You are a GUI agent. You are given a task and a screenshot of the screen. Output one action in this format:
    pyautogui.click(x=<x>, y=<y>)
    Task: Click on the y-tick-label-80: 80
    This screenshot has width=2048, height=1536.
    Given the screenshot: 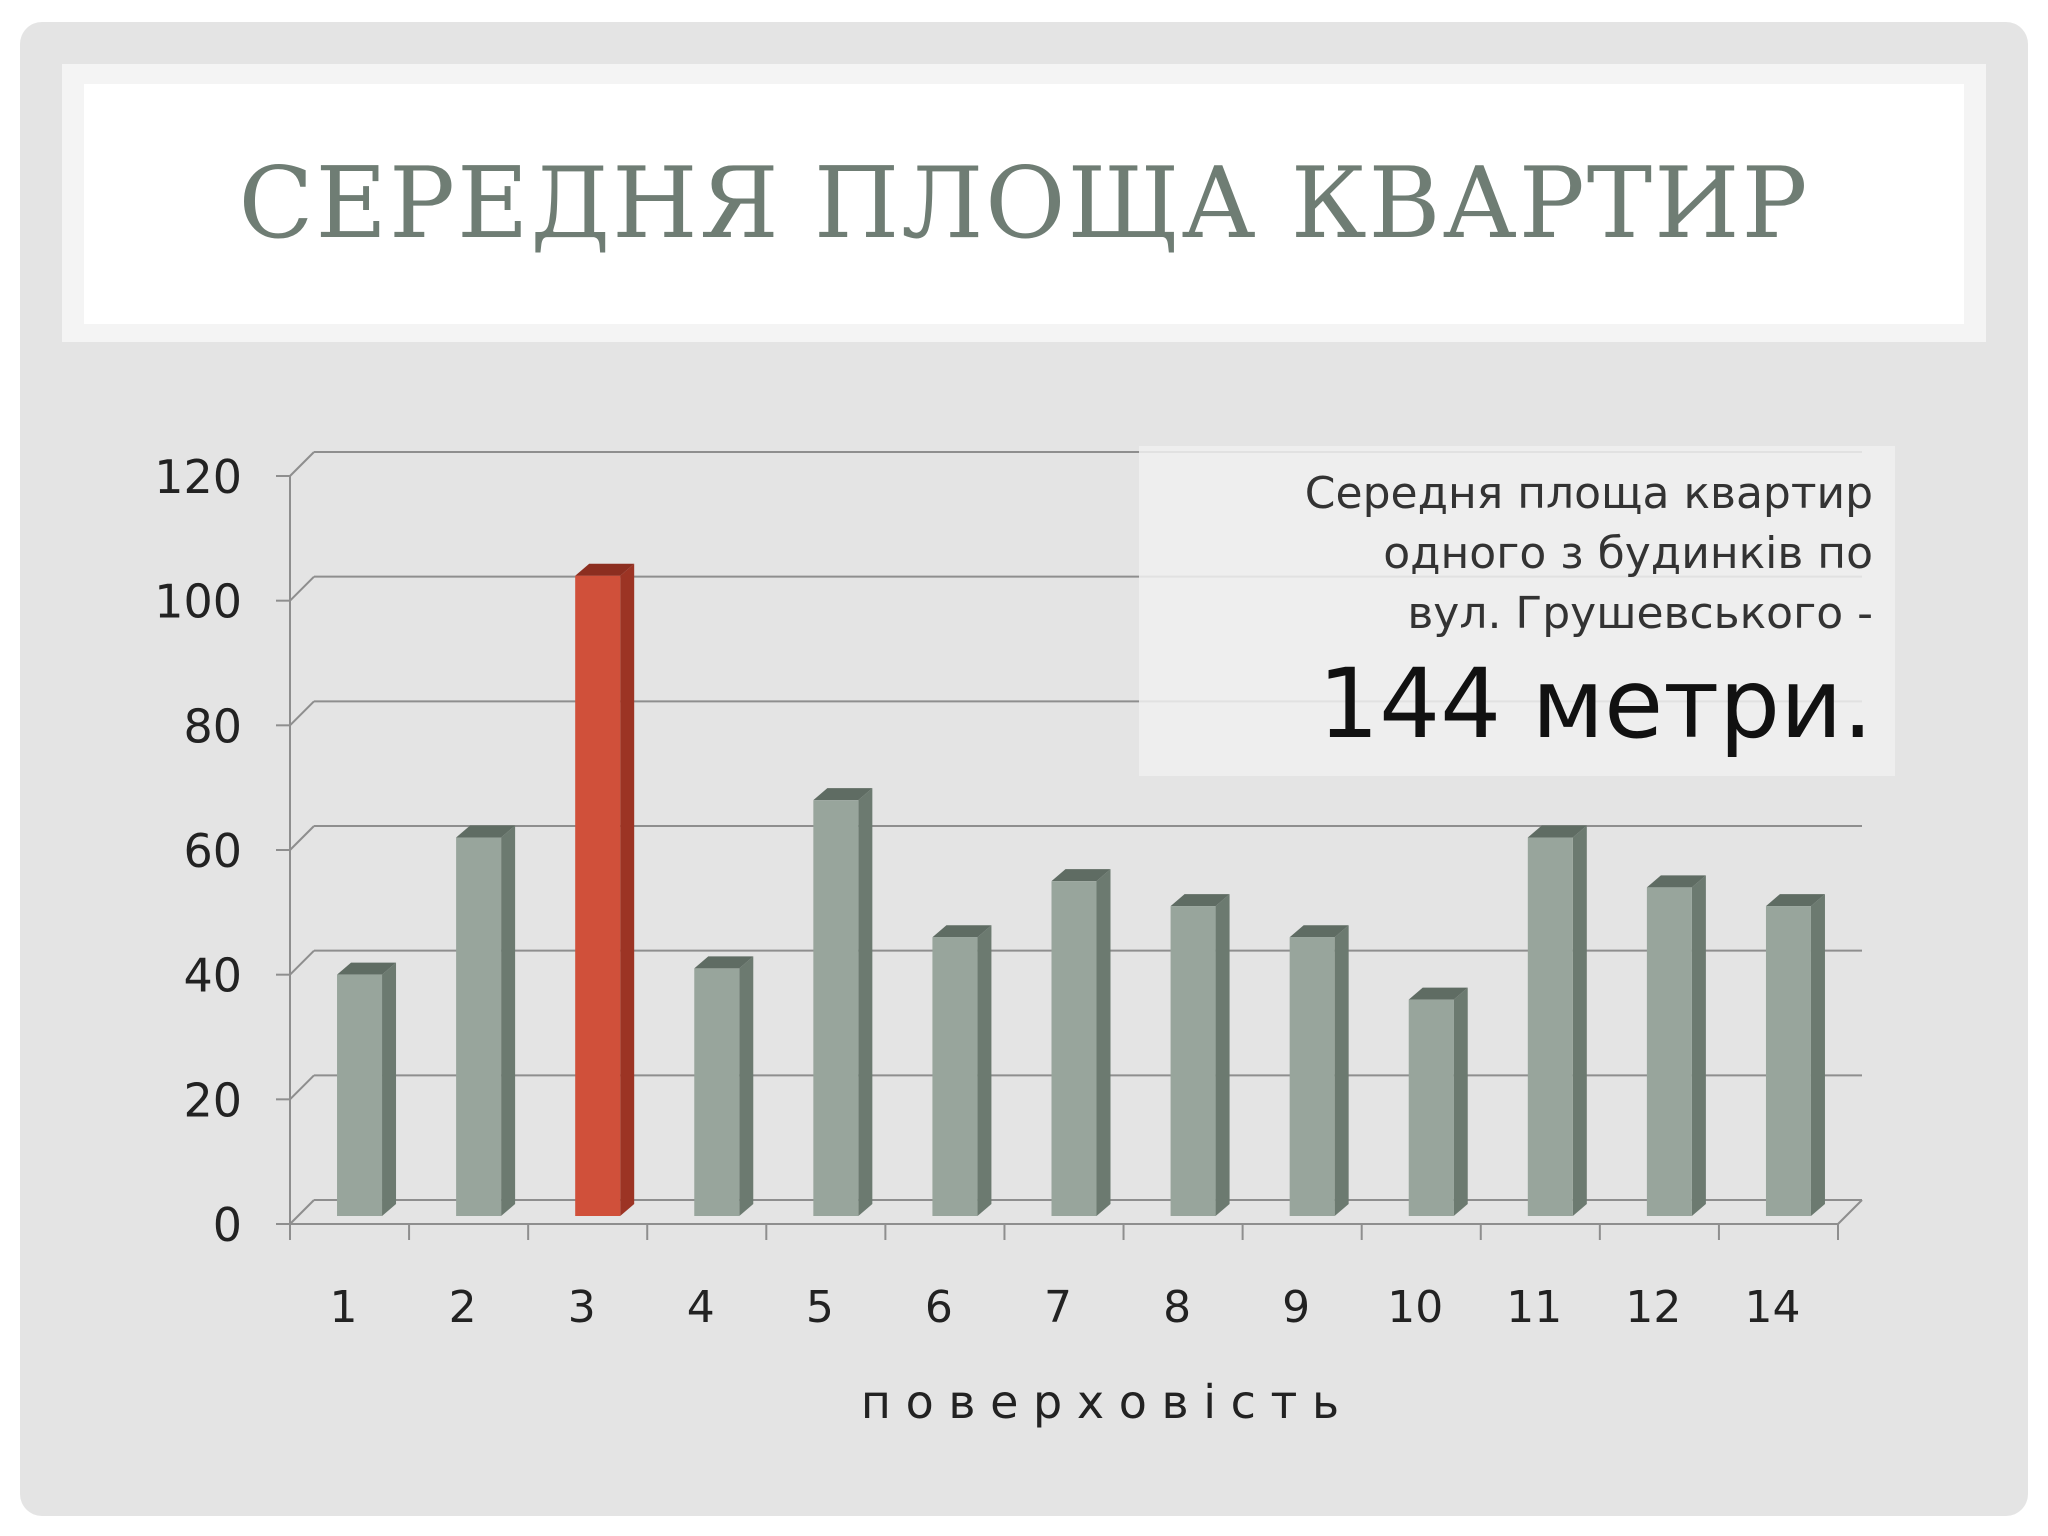 What is the action you would take?
    pyautogui.click(x=212, y=726)
    